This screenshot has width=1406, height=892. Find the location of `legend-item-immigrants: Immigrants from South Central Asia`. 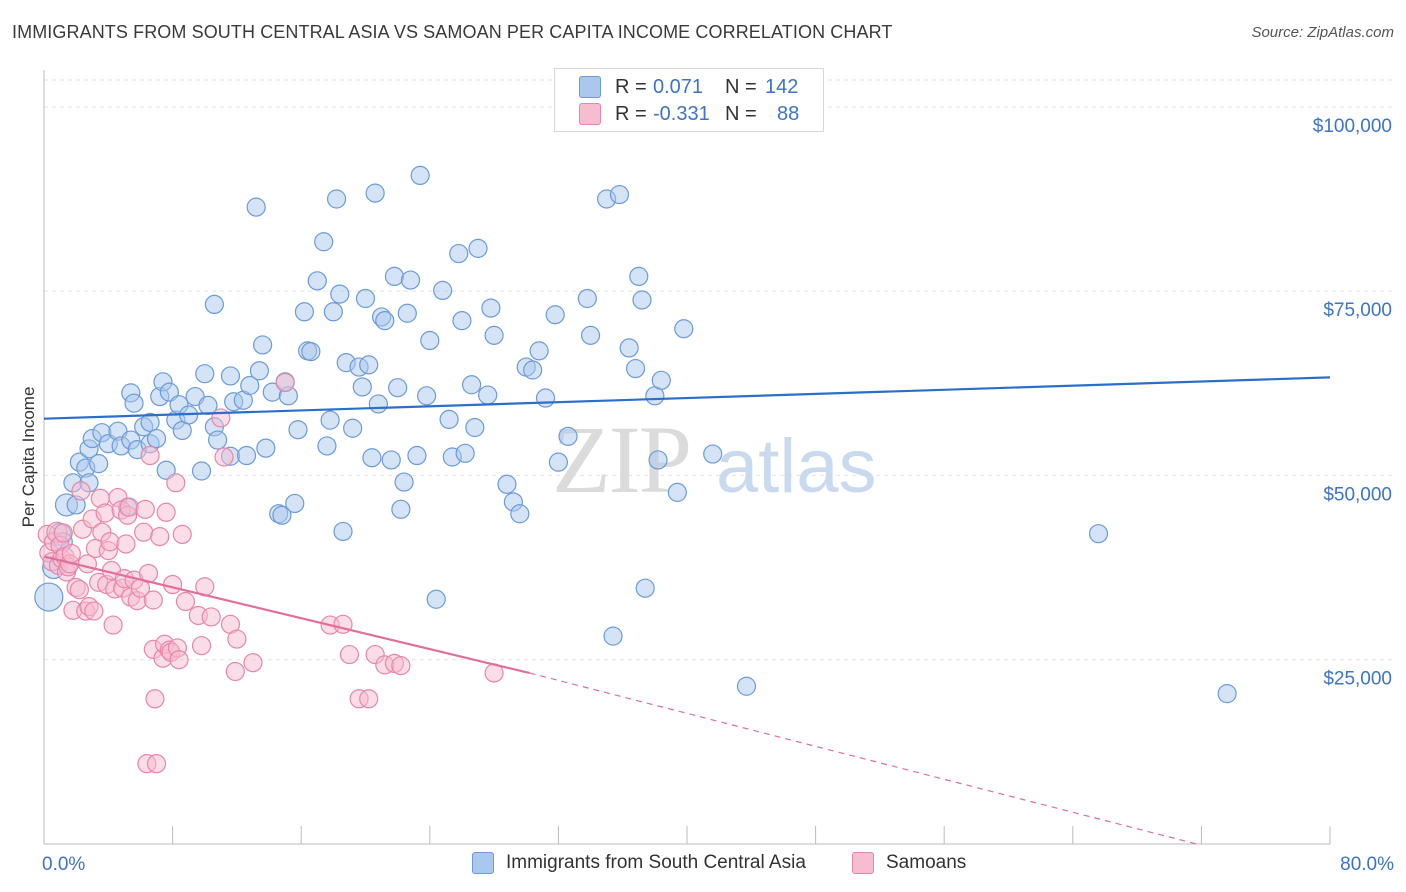

legend-item-immigrants: Immigrants from South Central Asia is located at coordinates (639, 863).